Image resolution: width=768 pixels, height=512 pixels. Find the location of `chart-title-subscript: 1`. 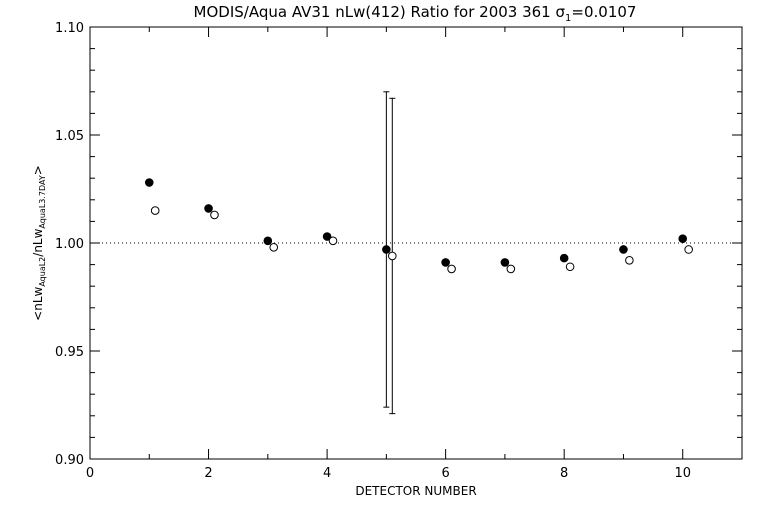

chart-title-subscript: 1 is located at coordinates (568, 18).